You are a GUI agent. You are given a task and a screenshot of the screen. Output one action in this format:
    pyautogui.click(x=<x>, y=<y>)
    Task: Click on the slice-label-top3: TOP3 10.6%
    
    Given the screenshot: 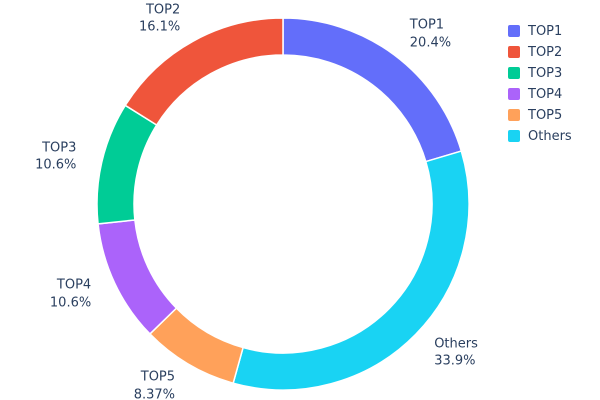 What is the action you would take?
    pyautogui.click(x=55, y=156)
    